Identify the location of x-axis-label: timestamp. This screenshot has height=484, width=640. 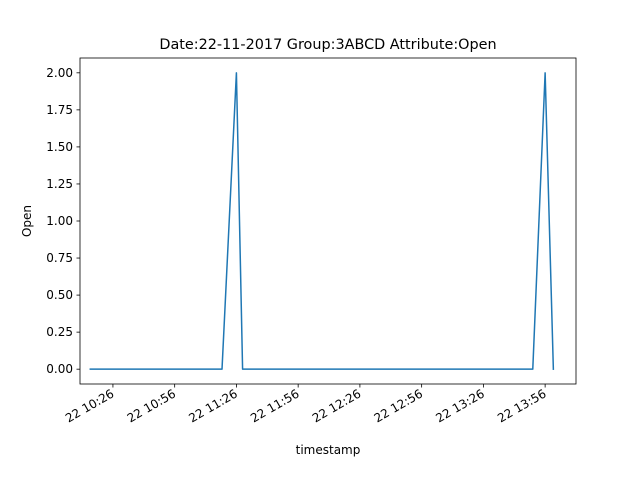
(328, 450).